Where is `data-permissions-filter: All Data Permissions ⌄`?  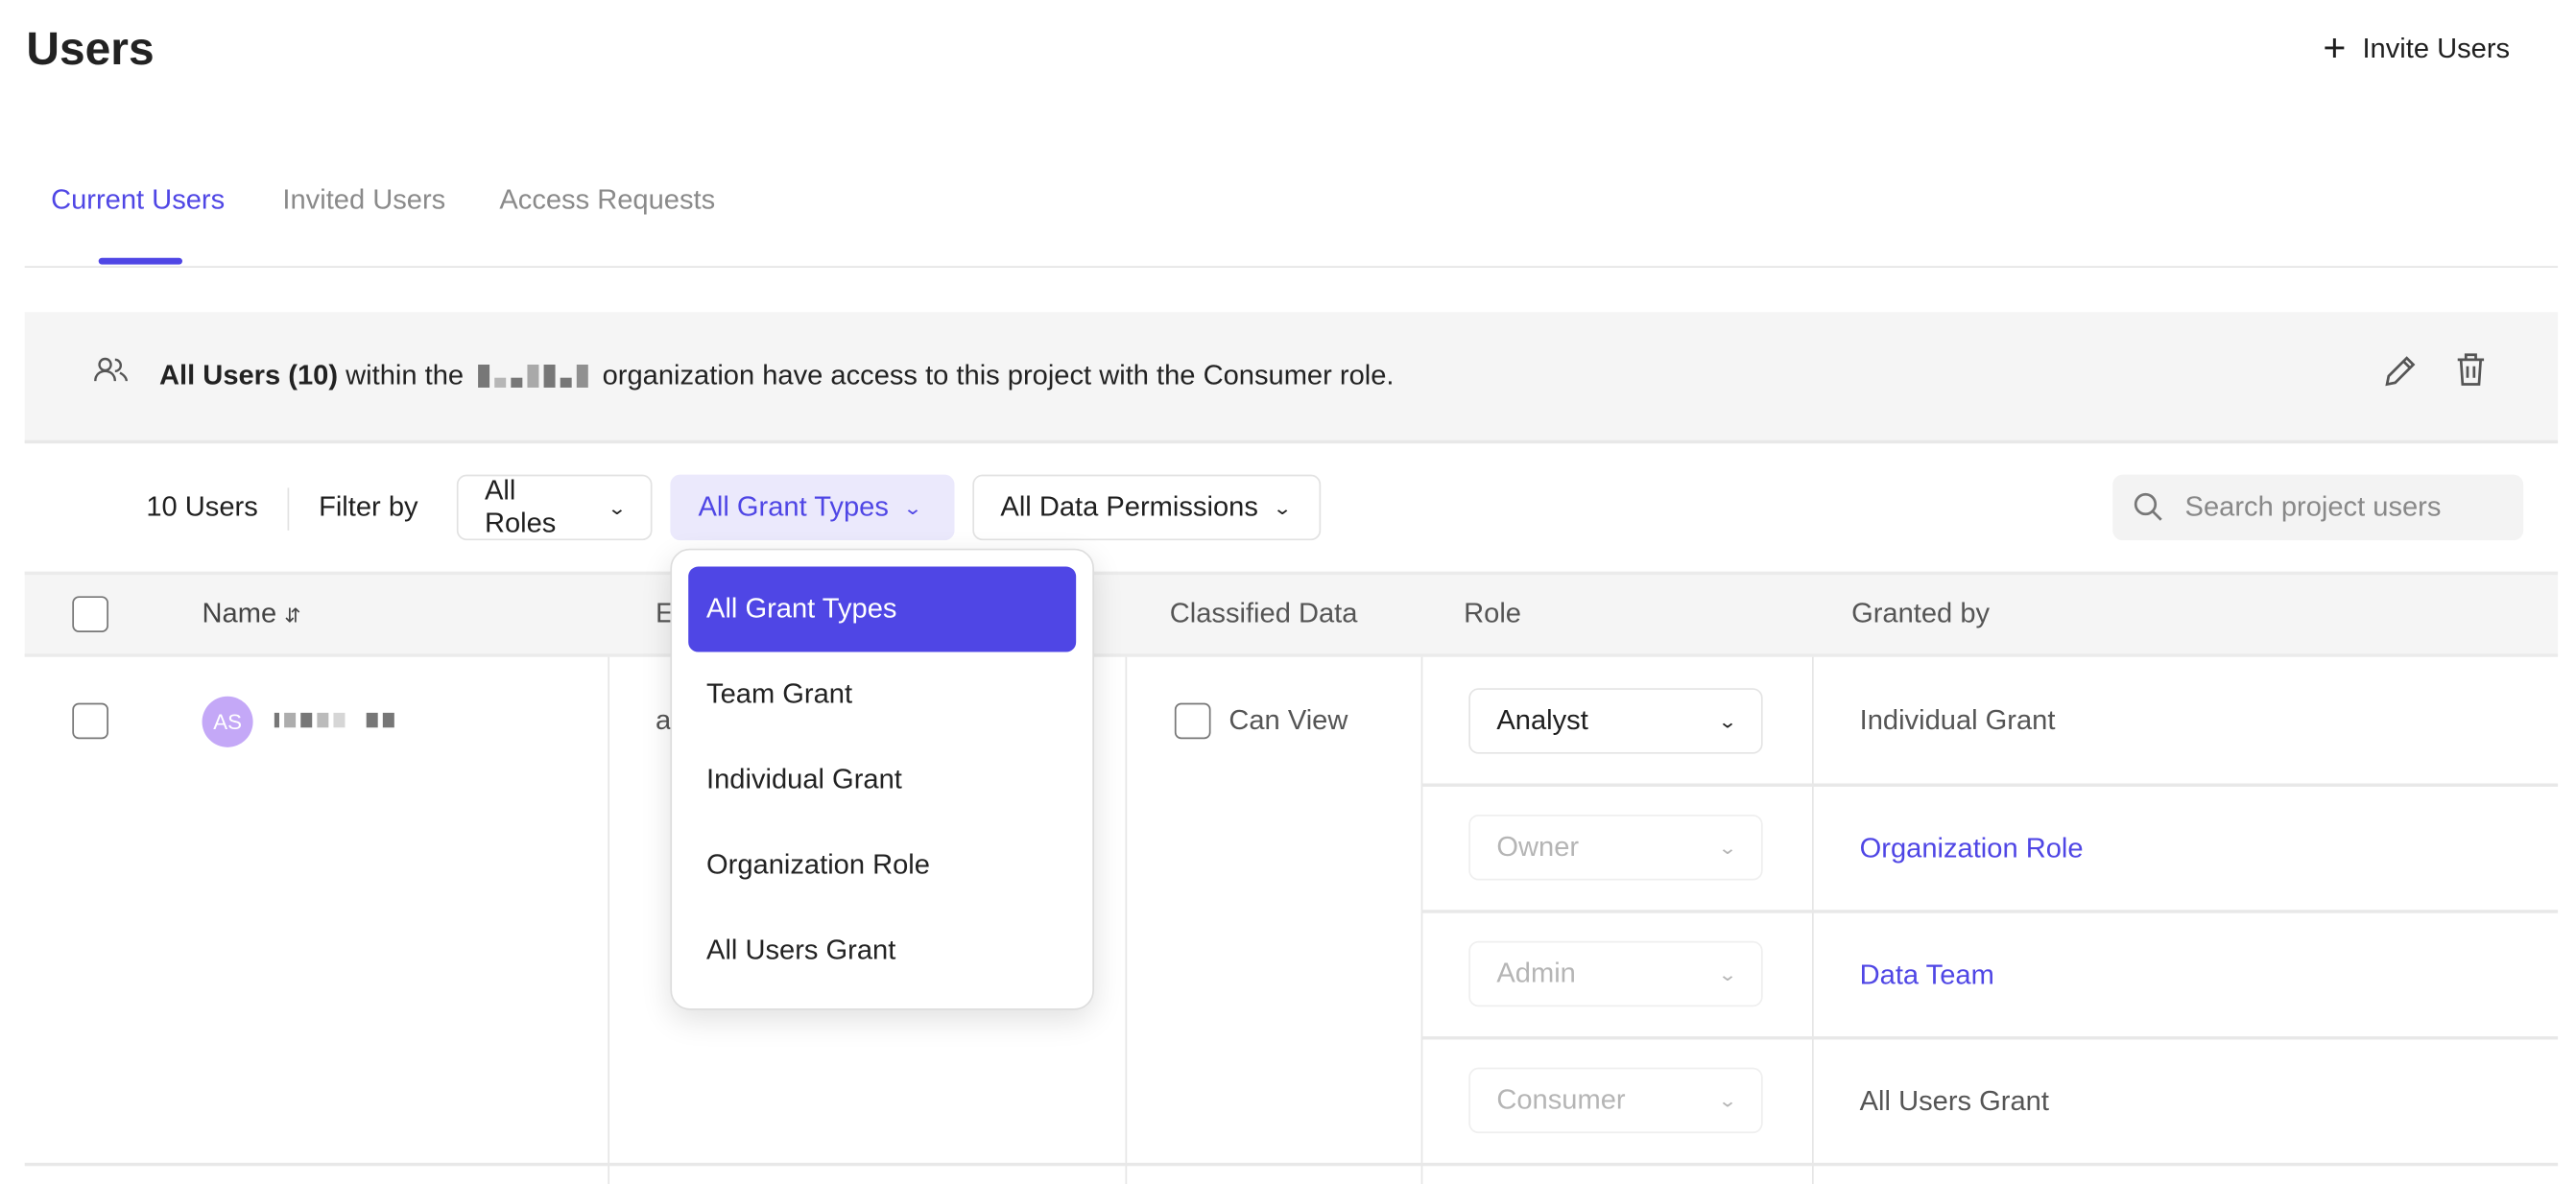 data-permissions-filter: All Data Permissions ⌄ is located at coordinates (1147, 508).